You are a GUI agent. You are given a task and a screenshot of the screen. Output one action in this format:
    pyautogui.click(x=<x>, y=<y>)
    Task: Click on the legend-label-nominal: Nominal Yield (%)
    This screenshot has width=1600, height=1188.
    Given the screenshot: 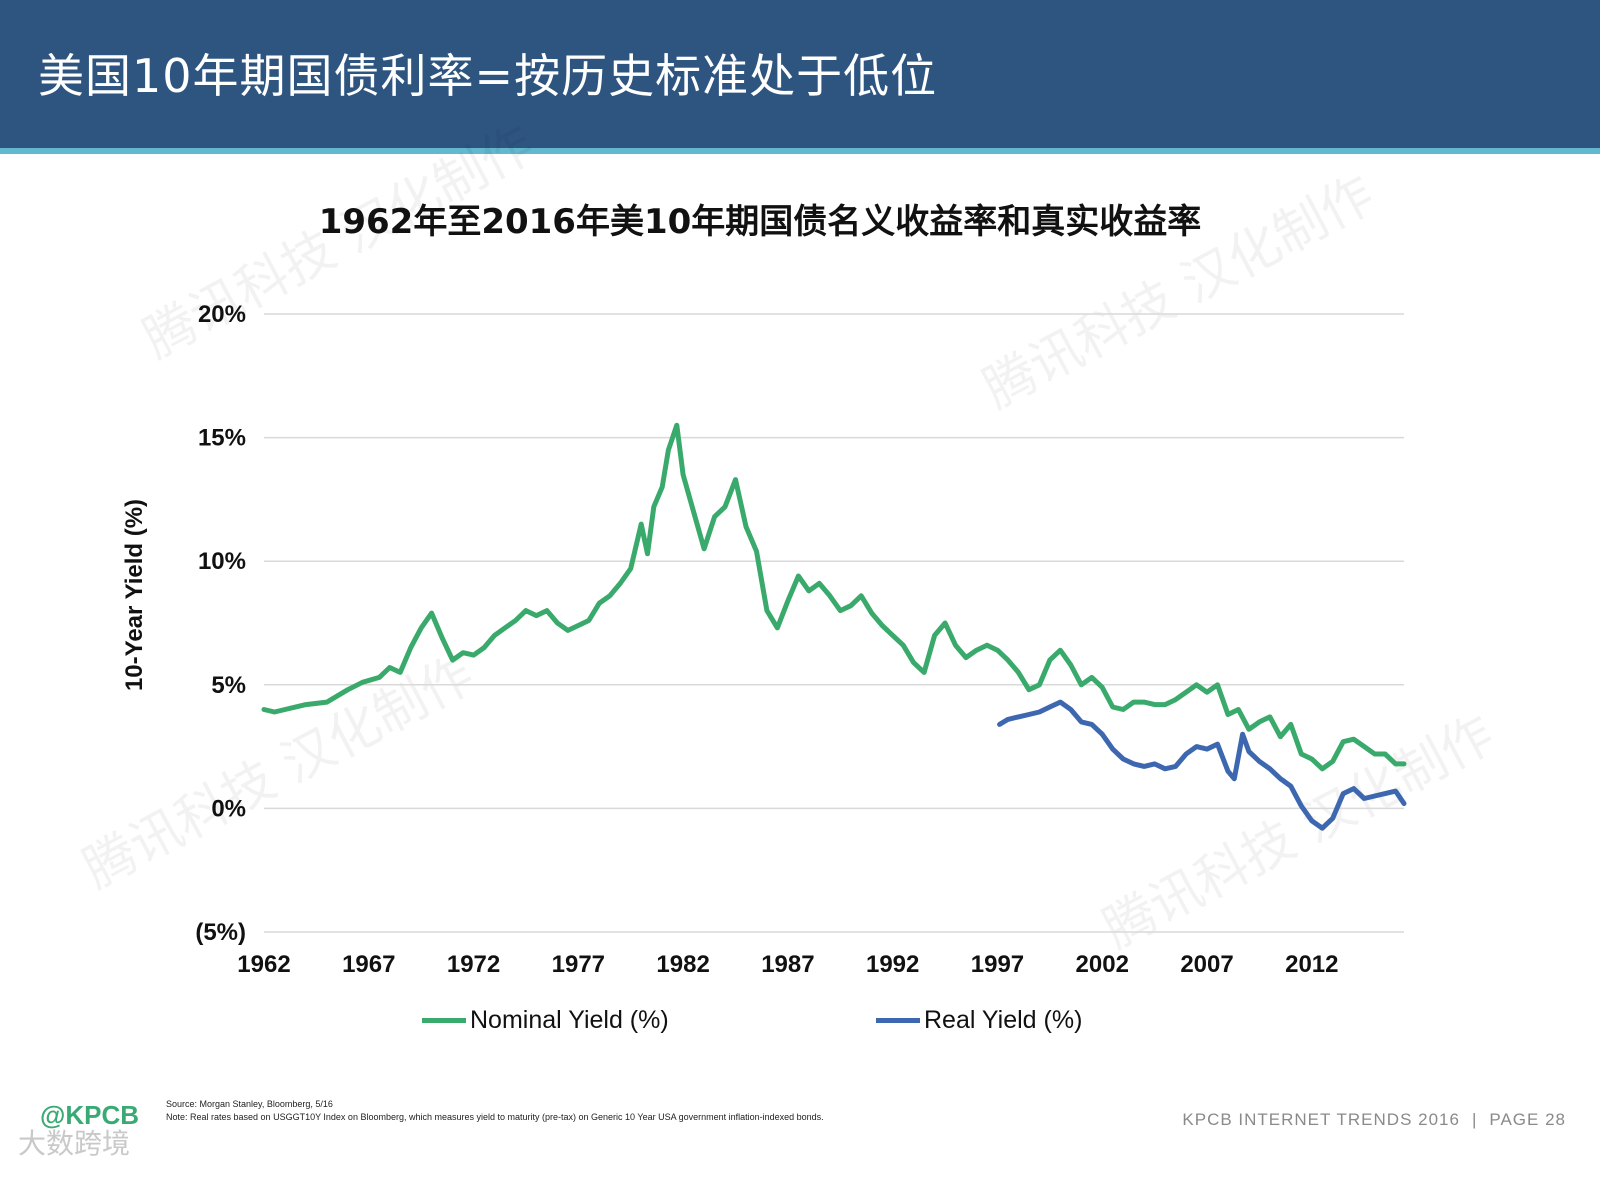 What is the action you would take?
    pyautogui.click(x=569, y=1019)
    